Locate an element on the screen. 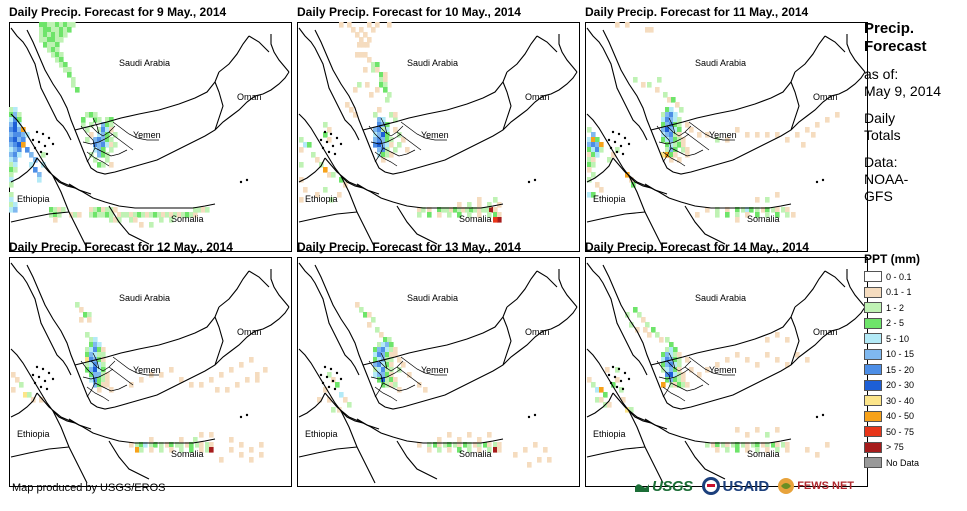  legend-label: 30 - 40 is located at coordinates (900, 400).